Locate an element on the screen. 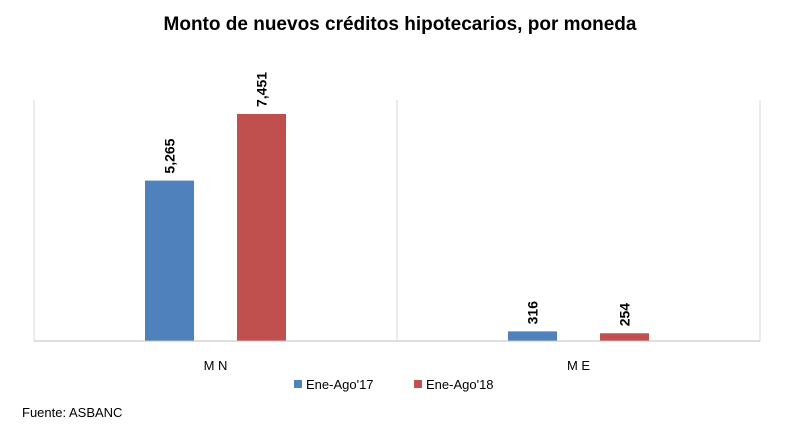 The width and height of the screenshot is (800, 447). data-label-me-series-1: 316 is located at coordinates (533, 313).